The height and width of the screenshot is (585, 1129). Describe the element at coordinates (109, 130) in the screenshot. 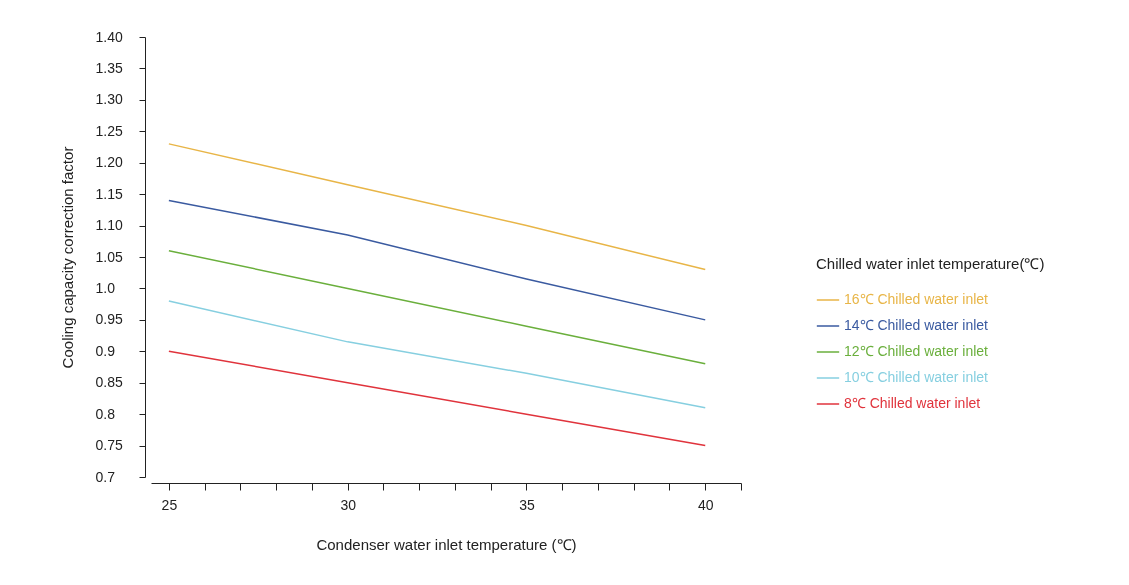

I see `y-tick-label: 1.25` at that location.